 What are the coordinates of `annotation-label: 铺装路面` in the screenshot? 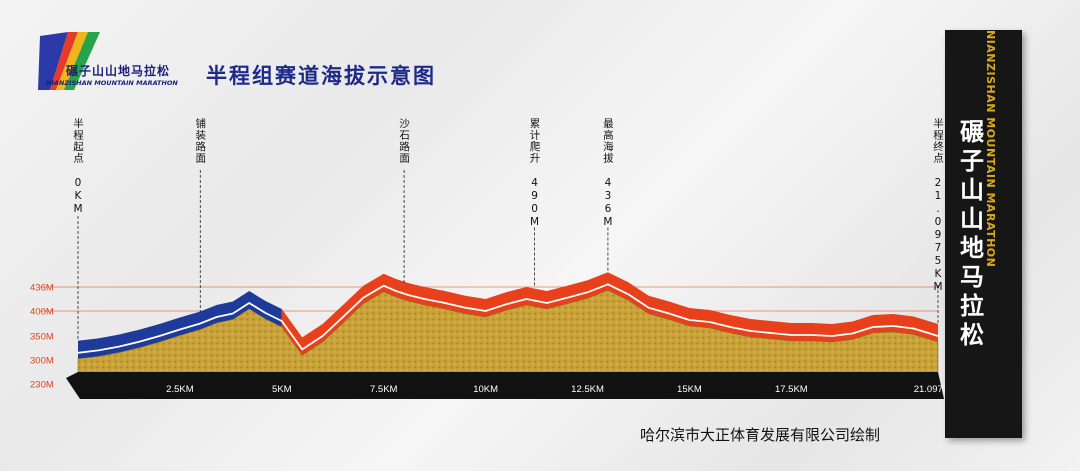 It's located at (200, 140).